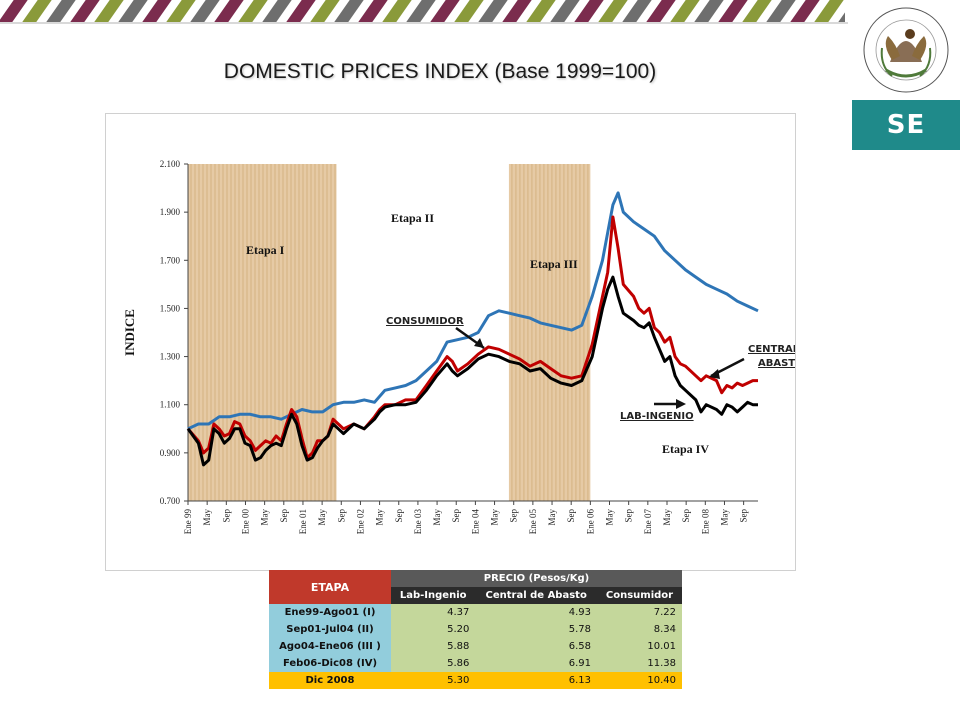 The height and width of the screenshot is (720, 960). What do you see at coordinates (170, 453) in the screenshot?
I see `y-tick-label: 0.900` at bounding box center [170, 453].